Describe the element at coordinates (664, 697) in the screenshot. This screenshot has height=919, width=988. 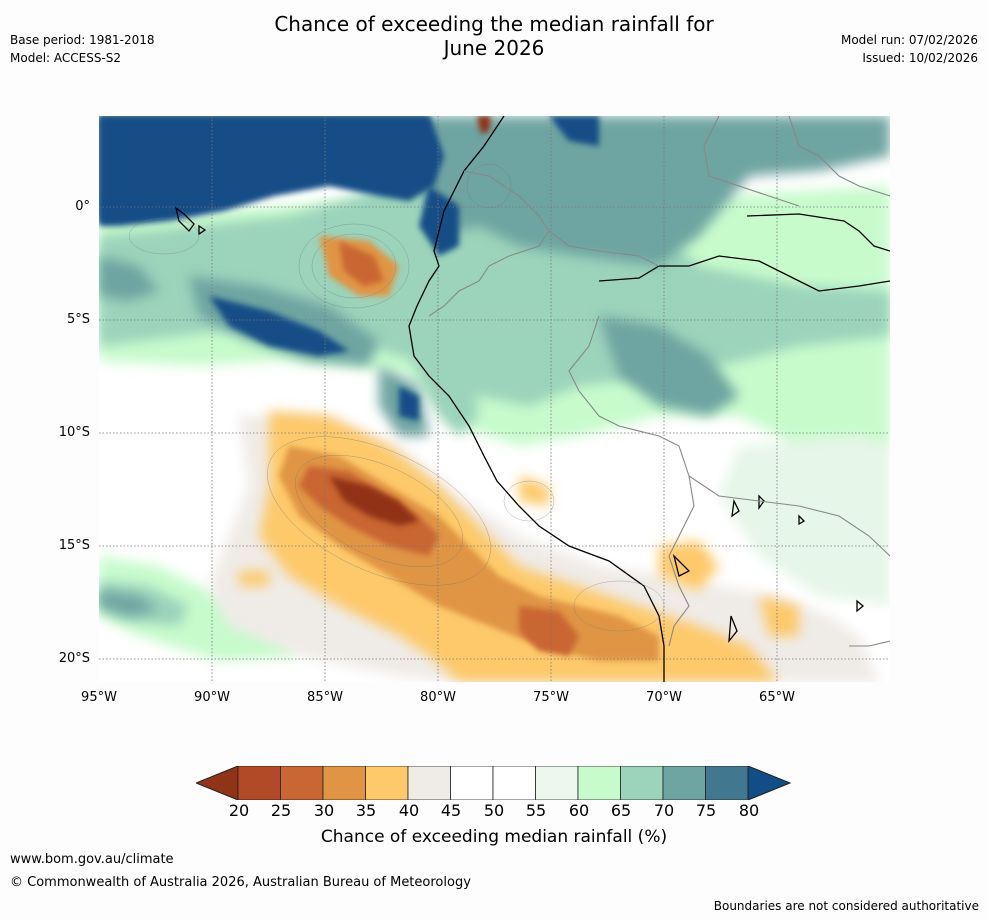
I see `lon-label-70w: 70°W` at that location.